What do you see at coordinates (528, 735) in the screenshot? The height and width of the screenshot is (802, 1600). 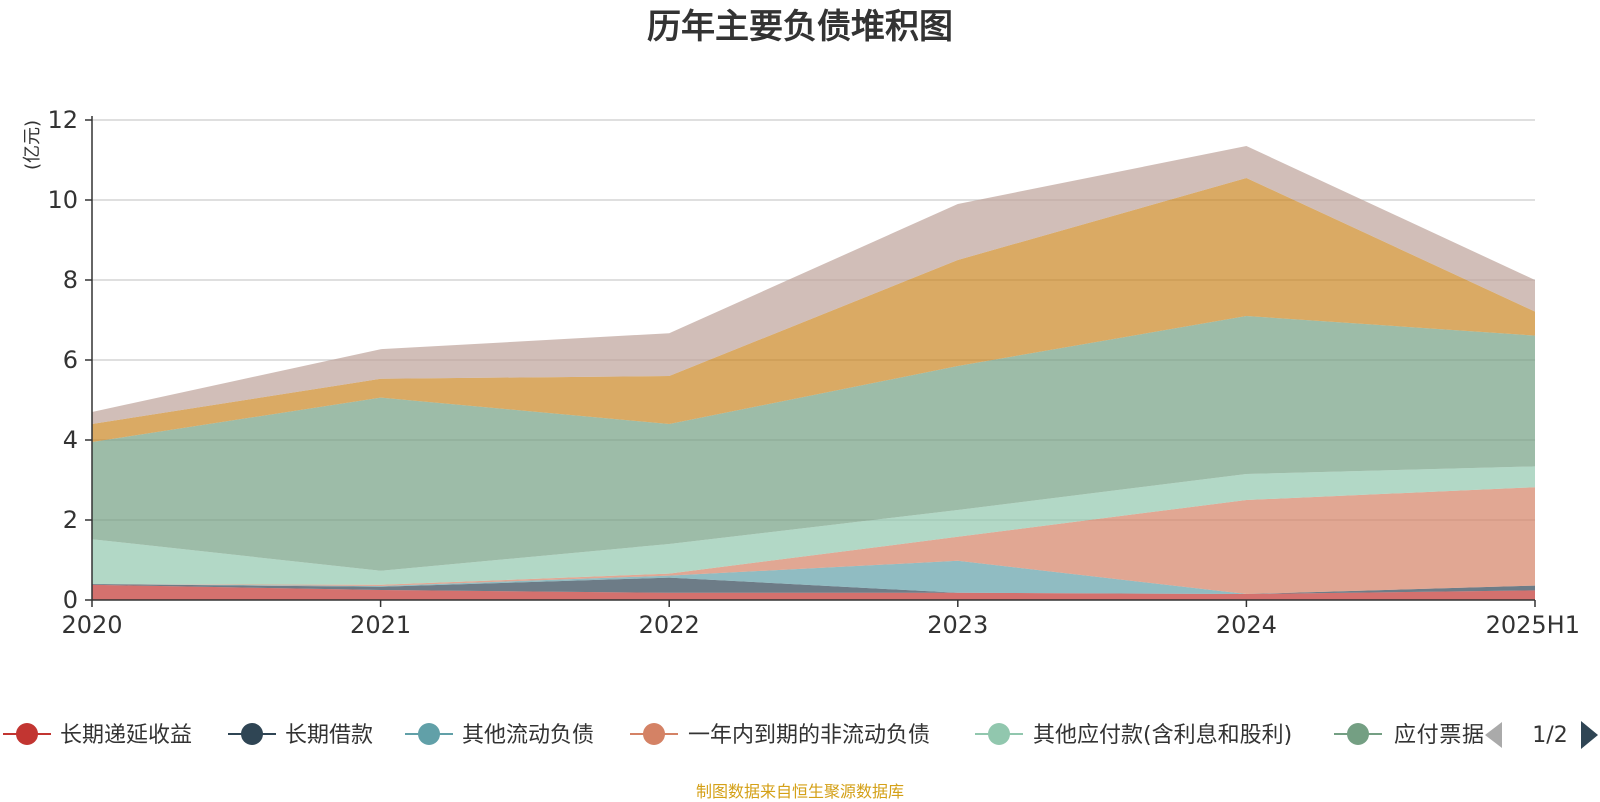 I see `legend-item-label: 其他流动负债` at bounding box center [528, 735].